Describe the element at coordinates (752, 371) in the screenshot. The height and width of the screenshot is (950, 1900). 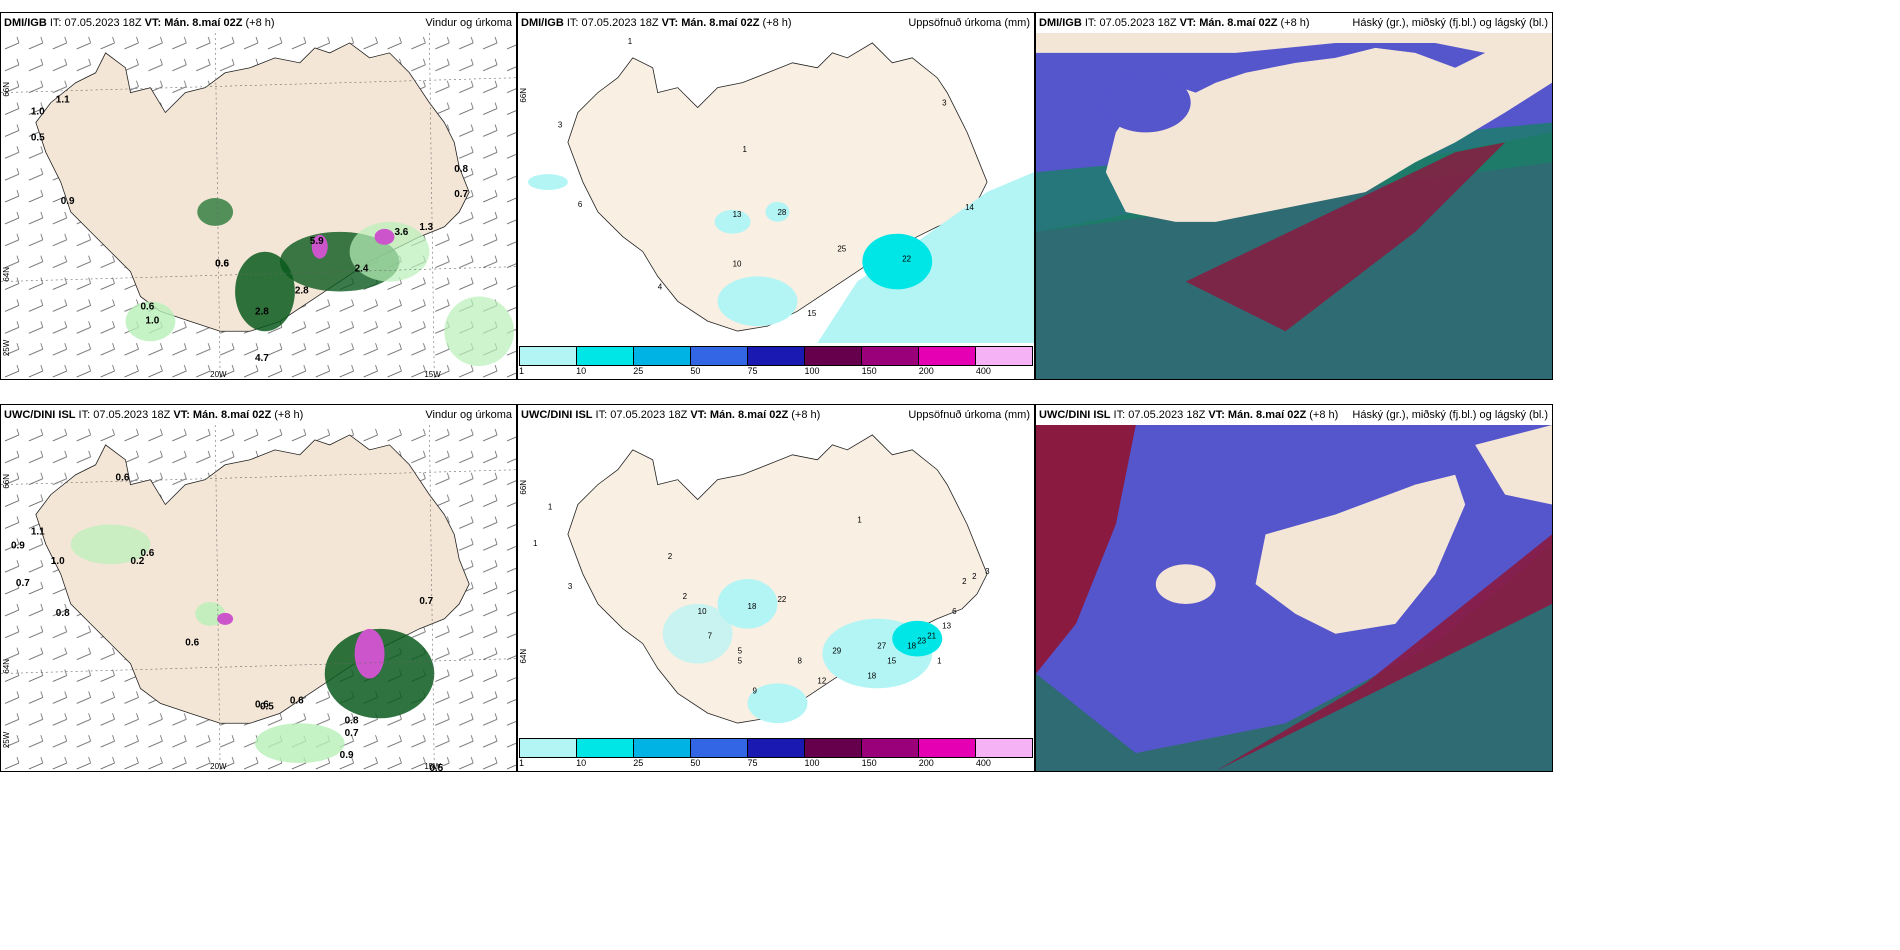
I see `colorbar-label: 75` at that location.